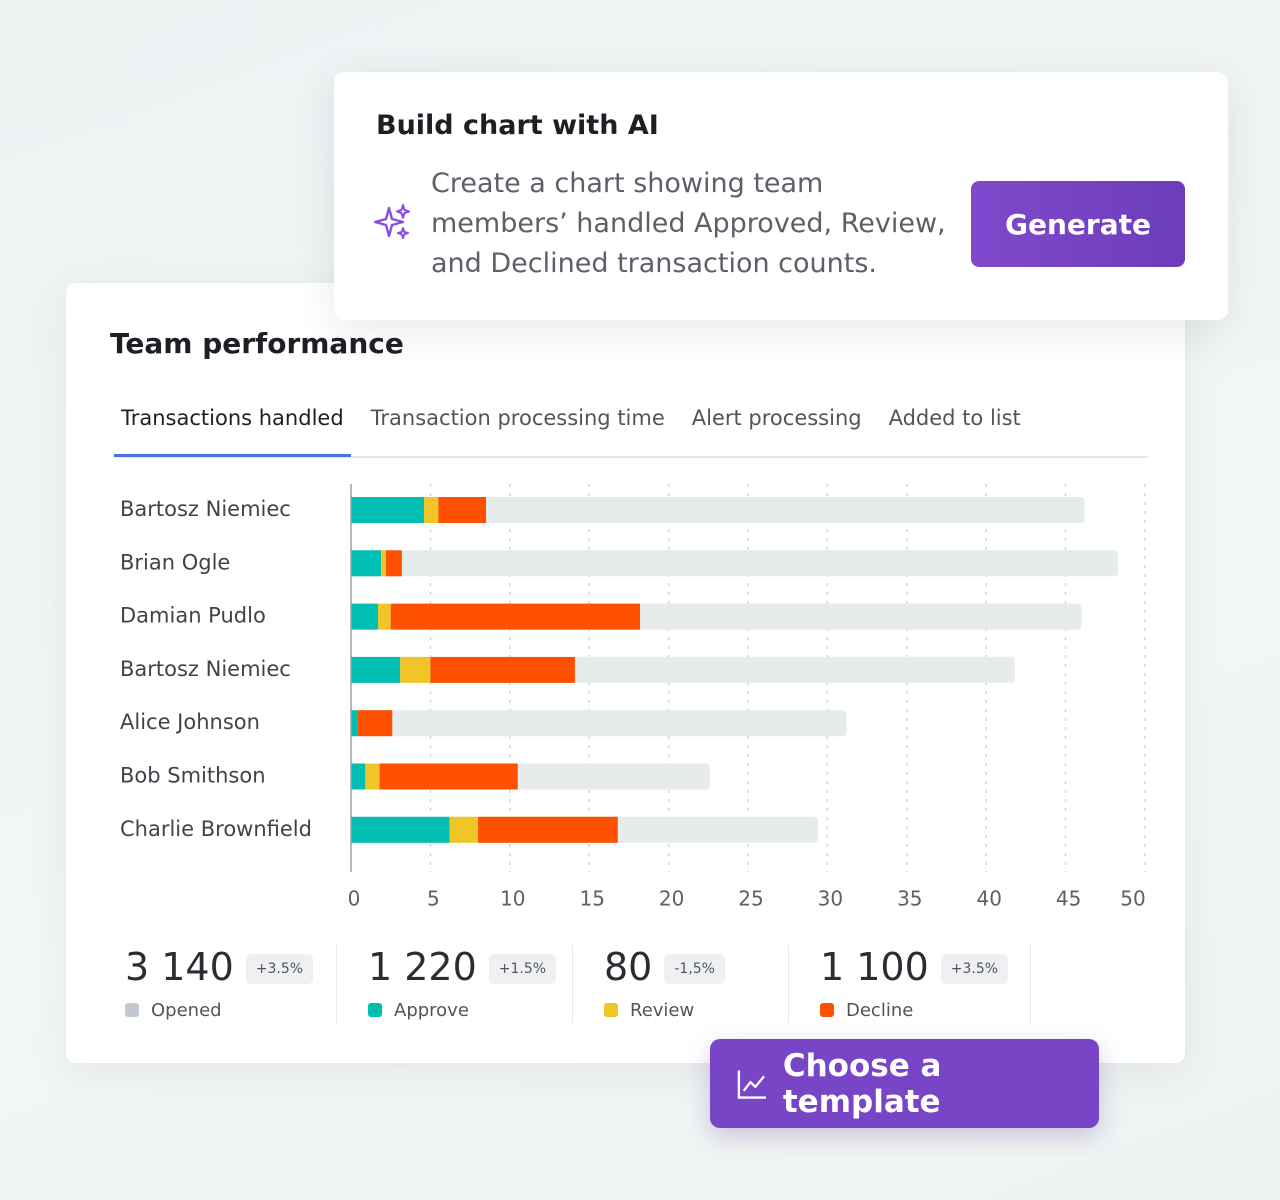 The width and height of the screenshot is (1280, 1200). Describe the element at coordinates (392, 221) in the screenshot. I see `sparkle-icon` at that location.